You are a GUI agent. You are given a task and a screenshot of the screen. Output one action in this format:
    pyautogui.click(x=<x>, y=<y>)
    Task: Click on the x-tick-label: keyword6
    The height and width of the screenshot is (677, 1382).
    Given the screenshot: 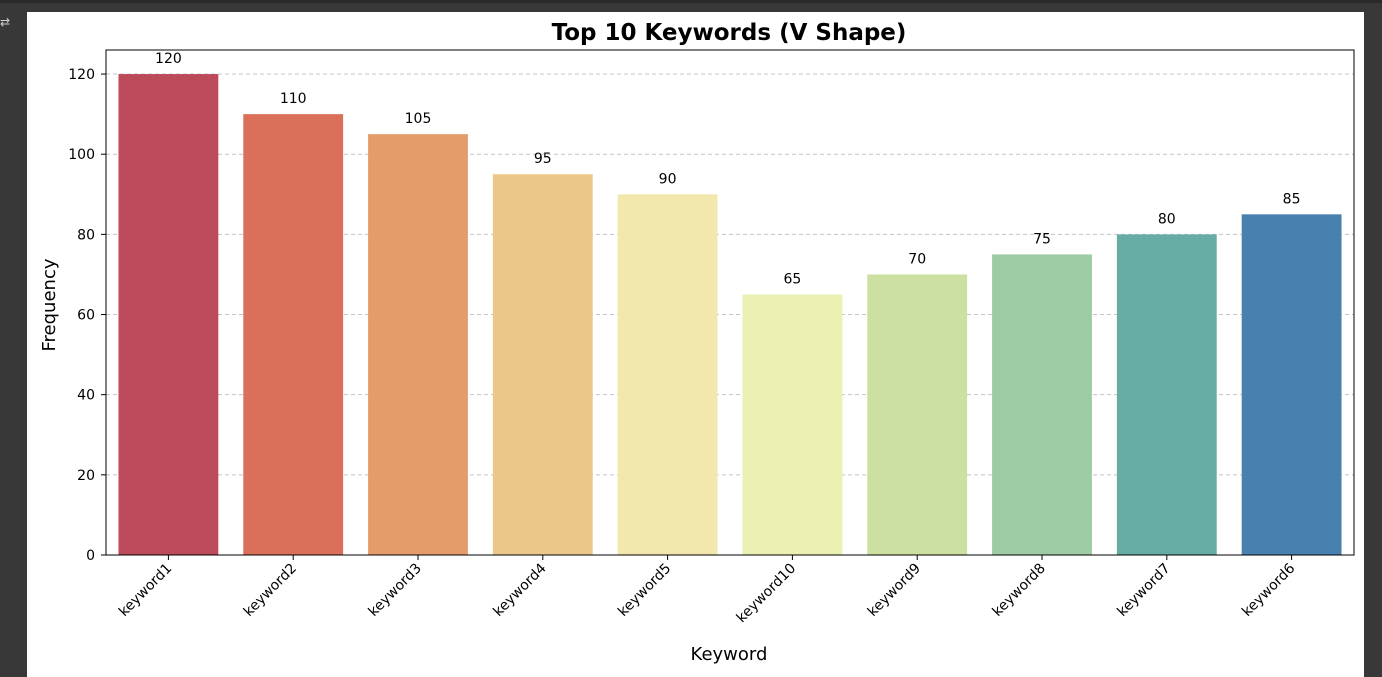 What is the action you would take?
    pyautogui.click(x=1268, y=589)
    